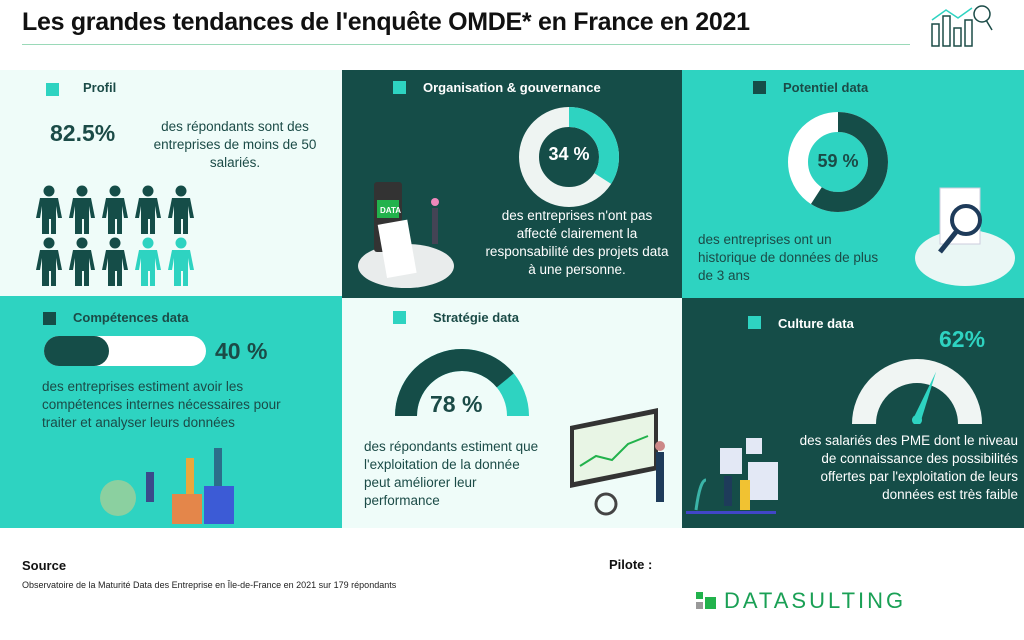  I want to click on panel-title: Stratégie data, so click(476, 317).